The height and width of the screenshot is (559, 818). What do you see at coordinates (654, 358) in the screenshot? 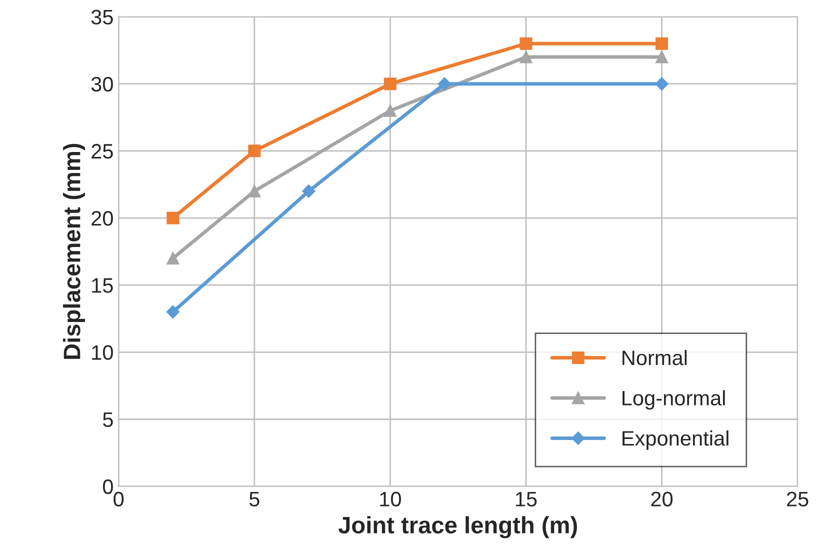
I see `legend-label: Normal` at bounding box center [654, 358].